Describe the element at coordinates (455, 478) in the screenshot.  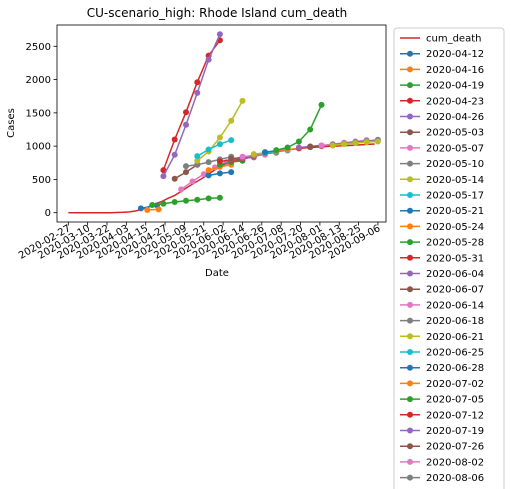
I see `legend-label: 2020-08-06` at that location.